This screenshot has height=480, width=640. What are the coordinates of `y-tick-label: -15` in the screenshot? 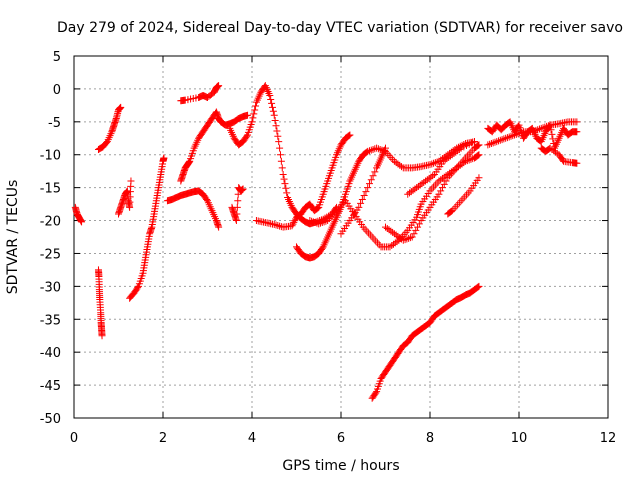 It's located at (50, 189).